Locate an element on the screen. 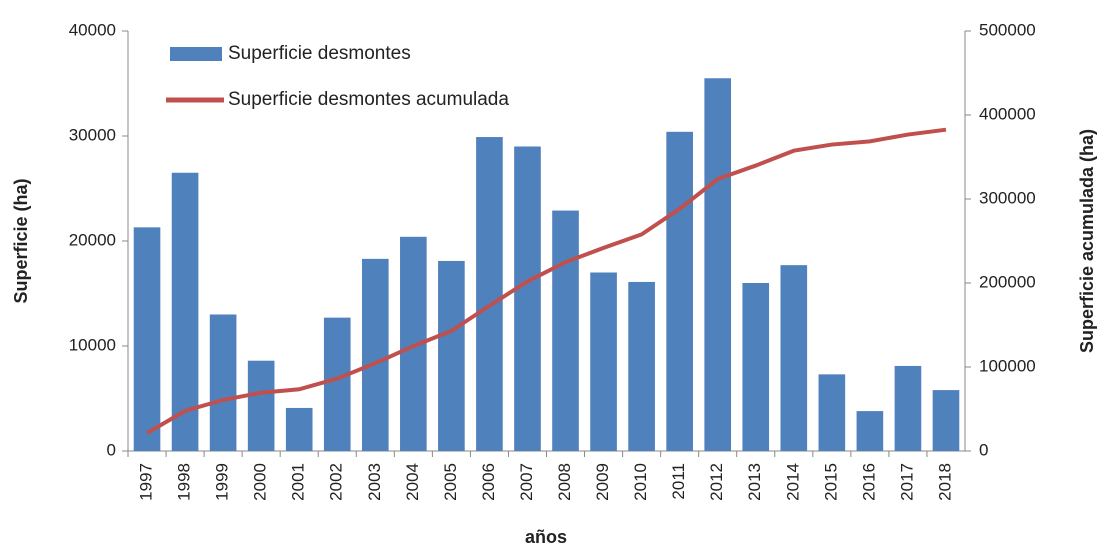 The height and width of the screenshot is (555, 1104). x-tick-label: 2001 is located at coordinates (298, 482).